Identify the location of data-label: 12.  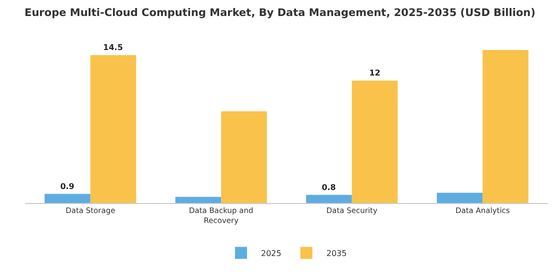
(374, 73).